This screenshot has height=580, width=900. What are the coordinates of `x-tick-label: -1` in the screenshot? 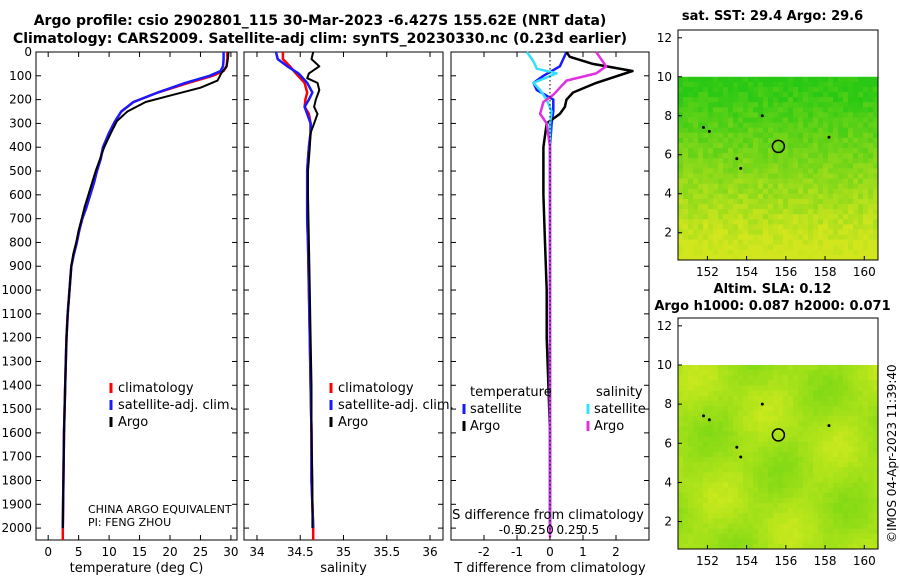 It's located at (517, 552).